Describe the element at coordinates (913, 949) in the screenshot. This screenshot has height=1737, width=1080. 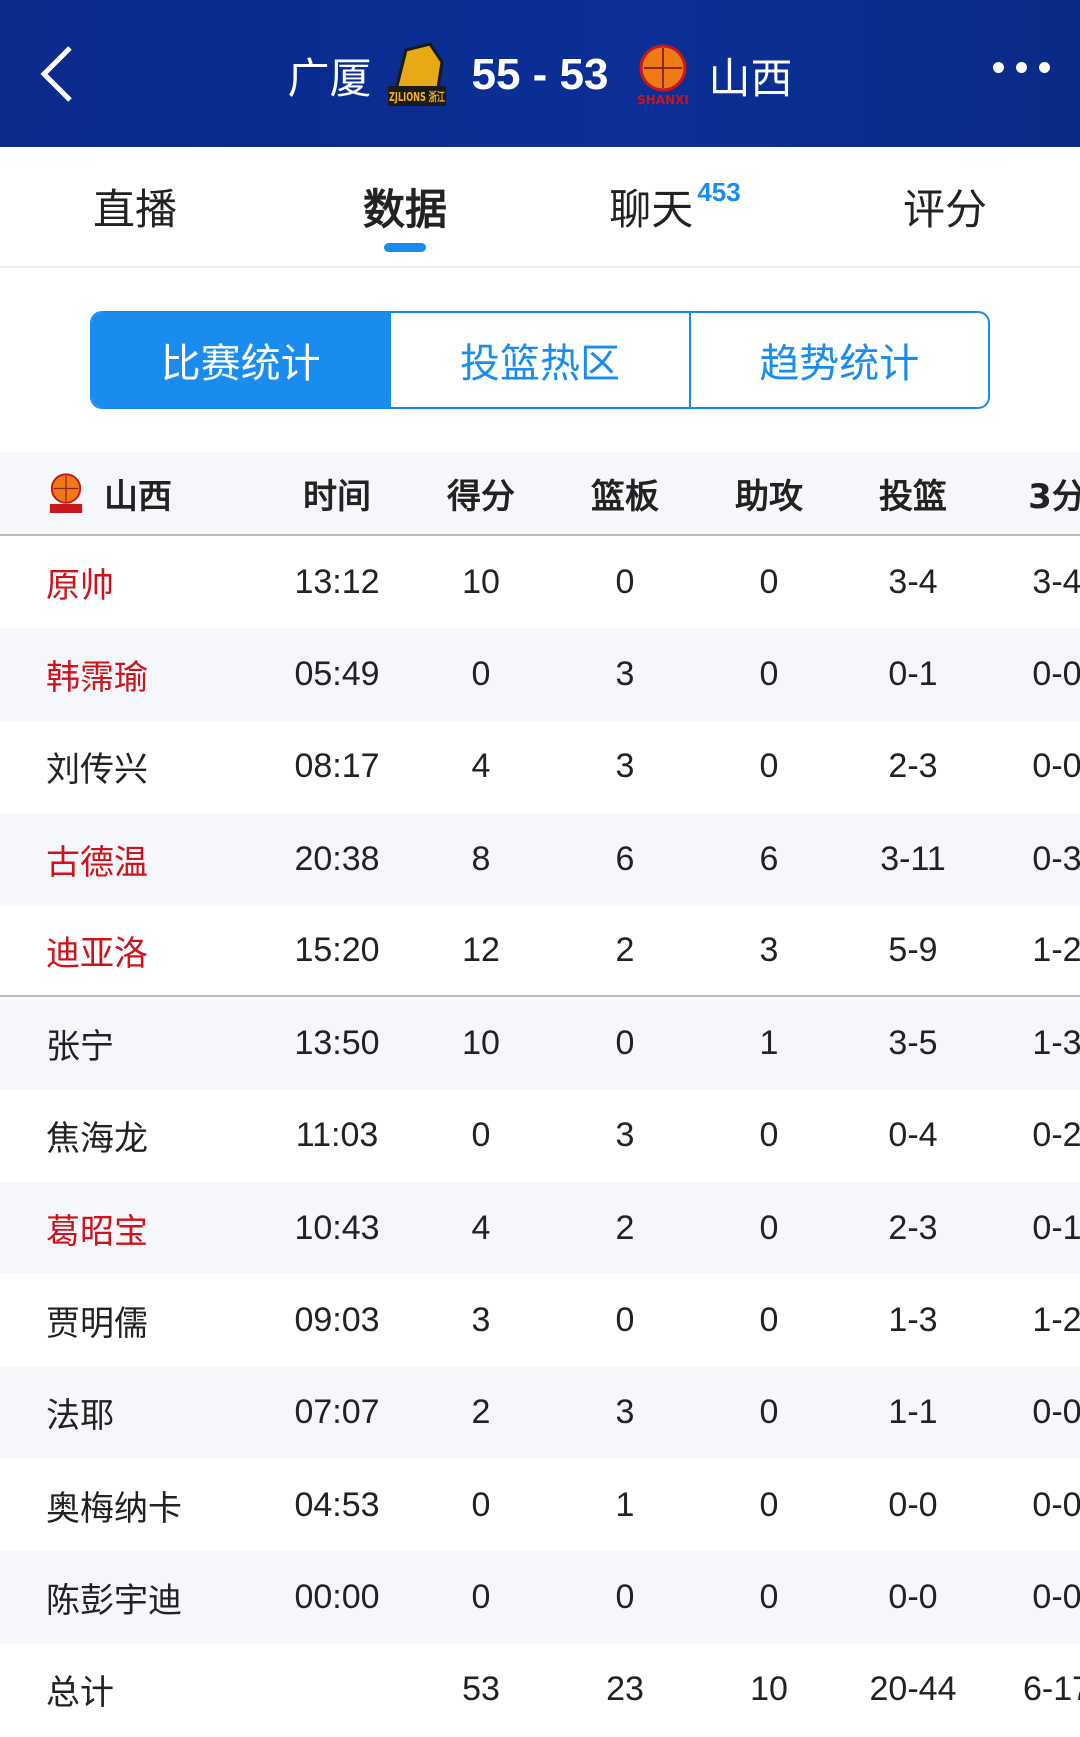
I see `stat-cell: 5-9` at that location.